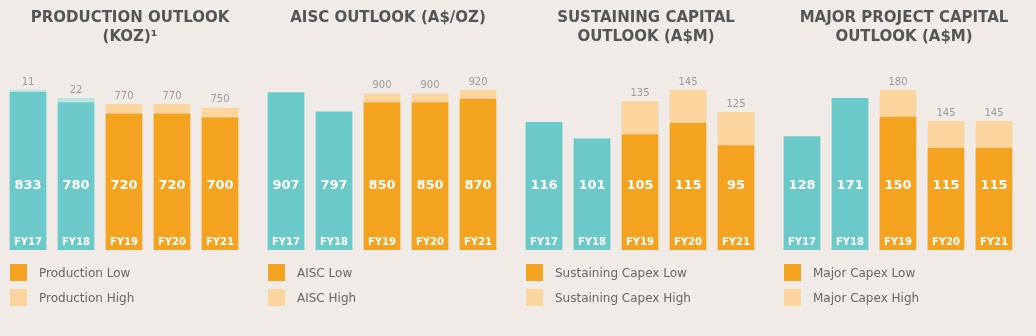 The image size is (1036, 336). What do you see at coordinates (334, 185) in the screenshot?
I see `data-label: 797` at bounding box center [334, 185].